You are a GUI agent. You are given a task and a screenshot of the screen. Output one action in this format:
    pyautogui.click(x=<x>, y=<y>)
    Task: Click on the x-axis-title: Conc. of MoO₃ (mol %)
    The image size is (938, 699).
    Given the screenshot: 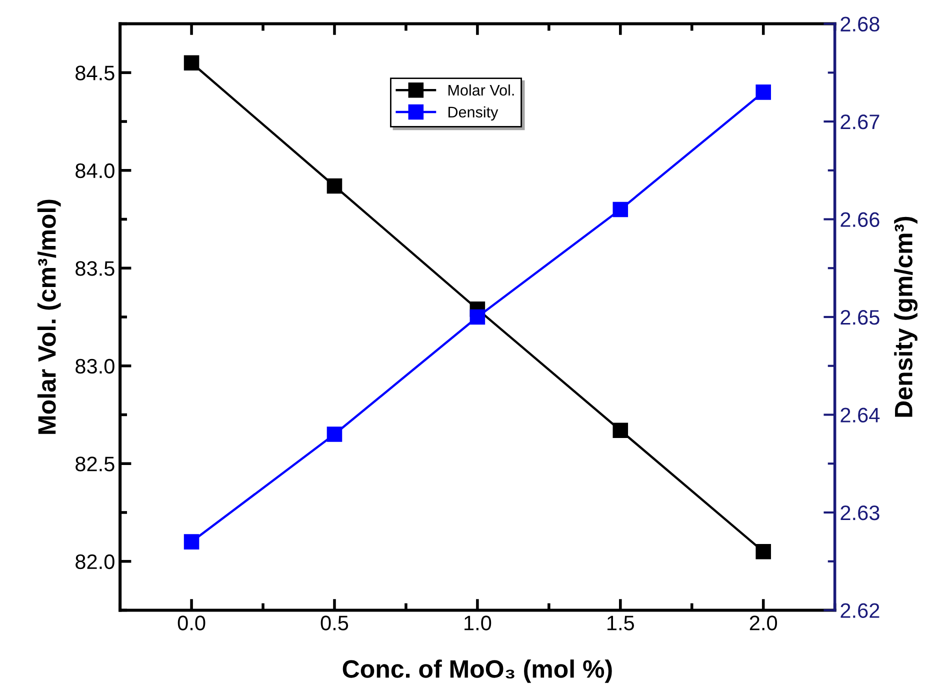 What is the action you would take?
    pyautogui.click(x=477, y=671)
    